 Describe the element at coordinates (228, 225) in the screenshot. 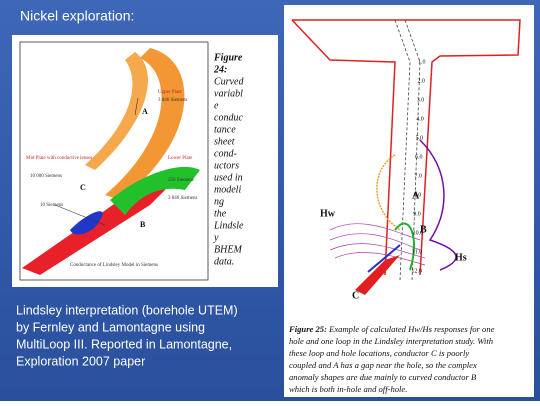

I see `caption-line: Lindsle` at that location.